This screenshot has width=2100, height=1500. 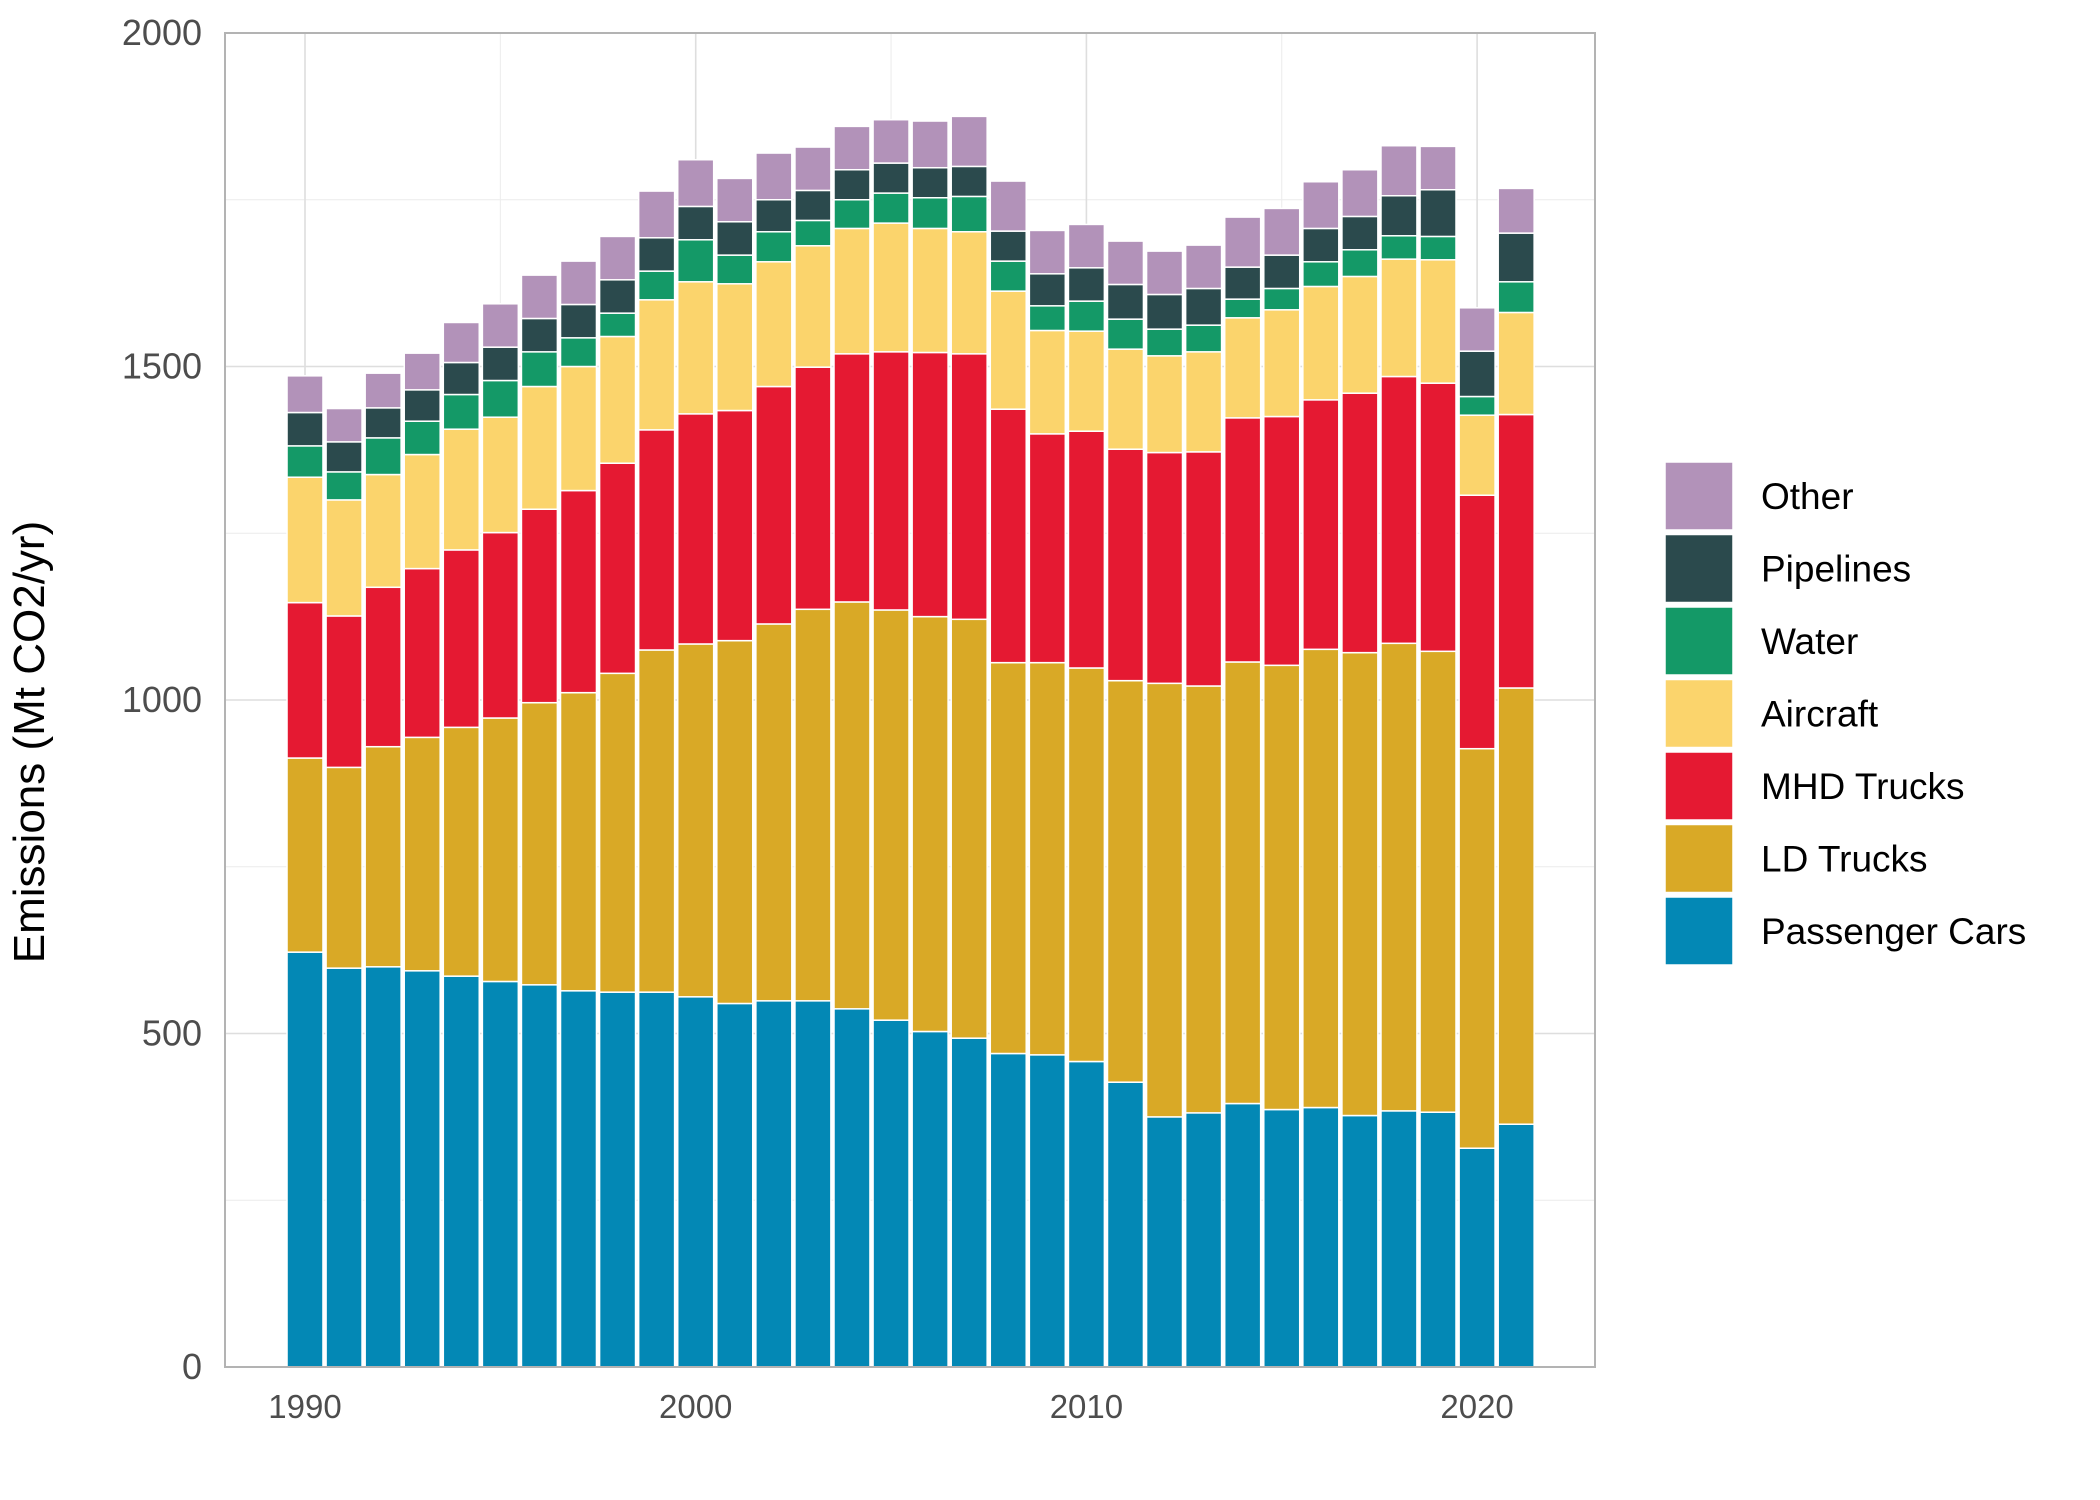 I want to click on y-axis-ticks: 0 500 1000 1500 2000, so click(x=162, y=699).